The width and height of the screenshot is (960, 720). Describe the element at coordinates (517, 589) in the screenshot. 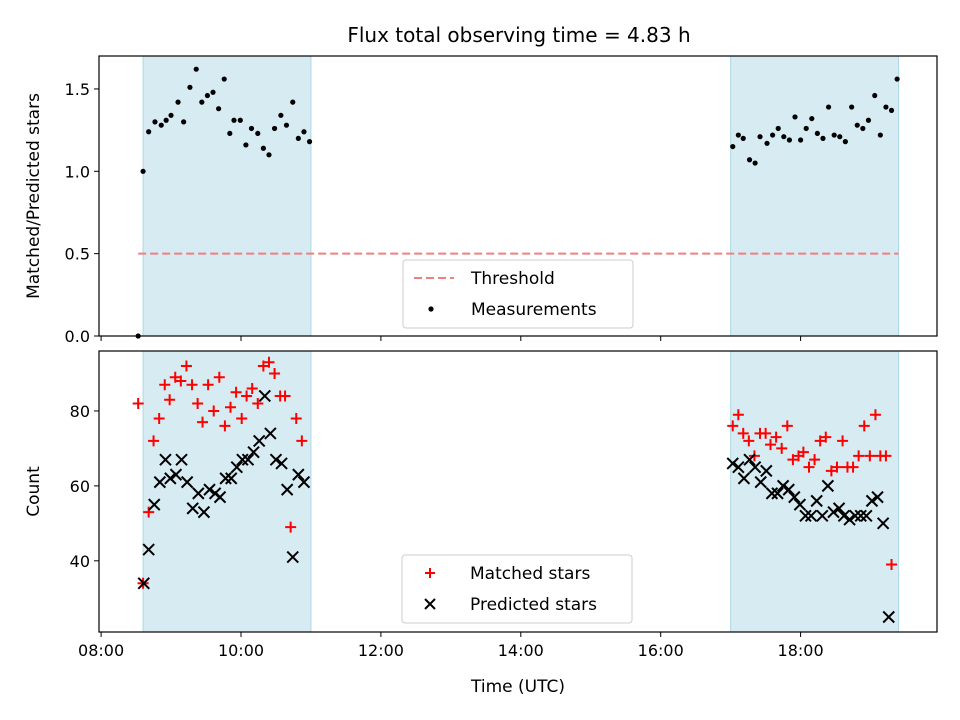

I see `legend-box` at that location.